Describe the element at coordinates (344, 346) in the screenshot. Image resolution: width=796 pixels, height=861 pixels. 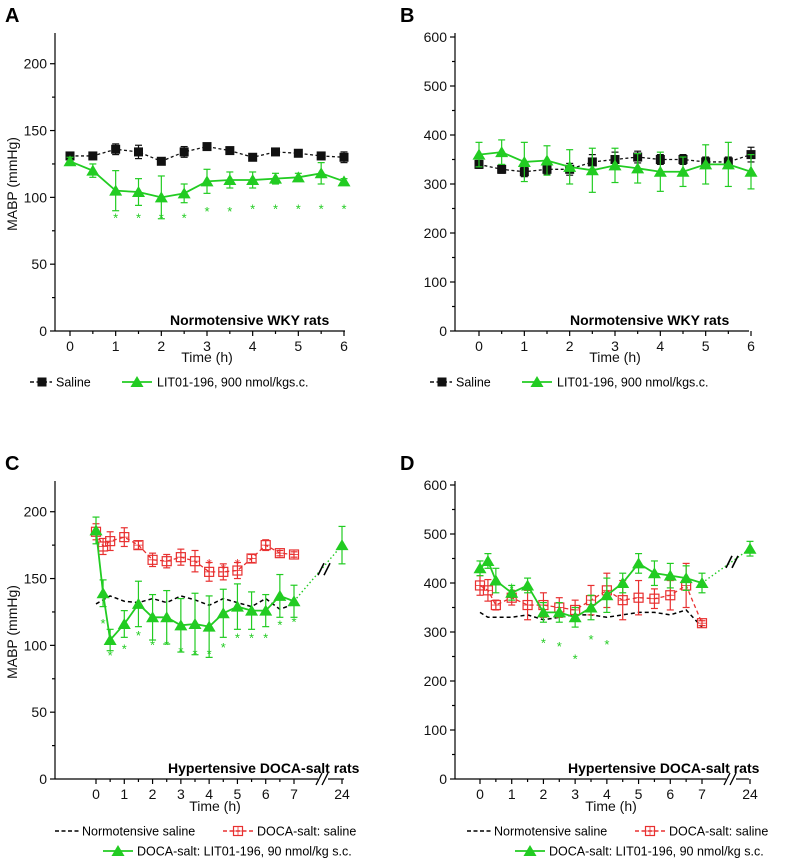
I see `x-tick-label: 6` at that location.